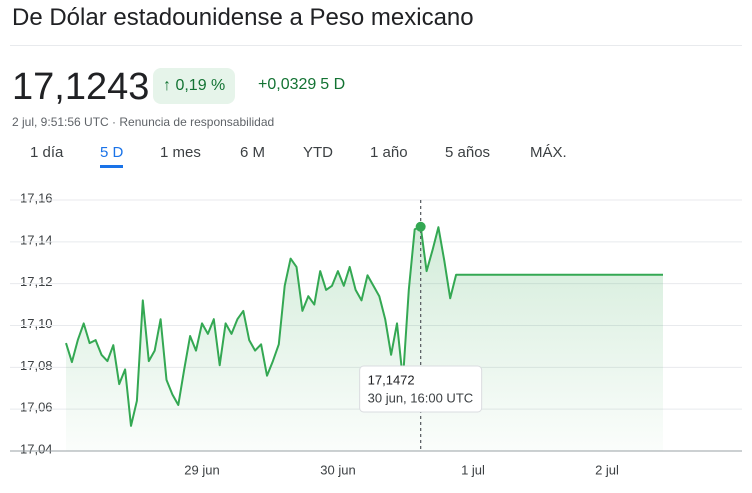 This screenshot has height=493, width=752. I want to click on y-tick-label: 17,14, so click(36, 239).